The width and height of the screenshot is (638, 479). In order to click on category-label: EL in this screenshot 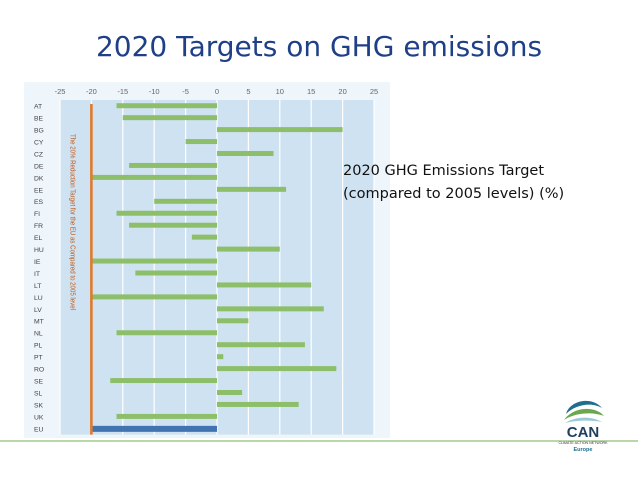, I will do `click(38, 238)`.